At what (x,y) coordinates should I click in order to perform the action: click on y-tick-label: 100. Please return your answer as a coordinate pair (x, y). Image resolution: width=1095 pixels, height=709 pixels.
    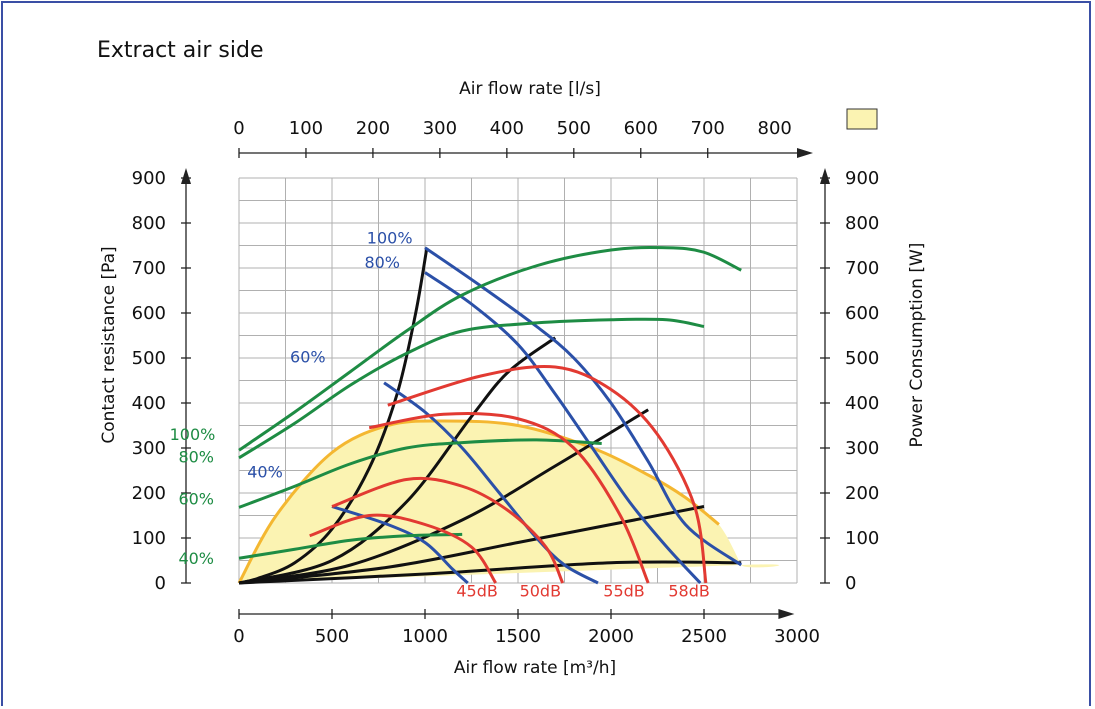
    Looking at the image, I should click on (149, 538).